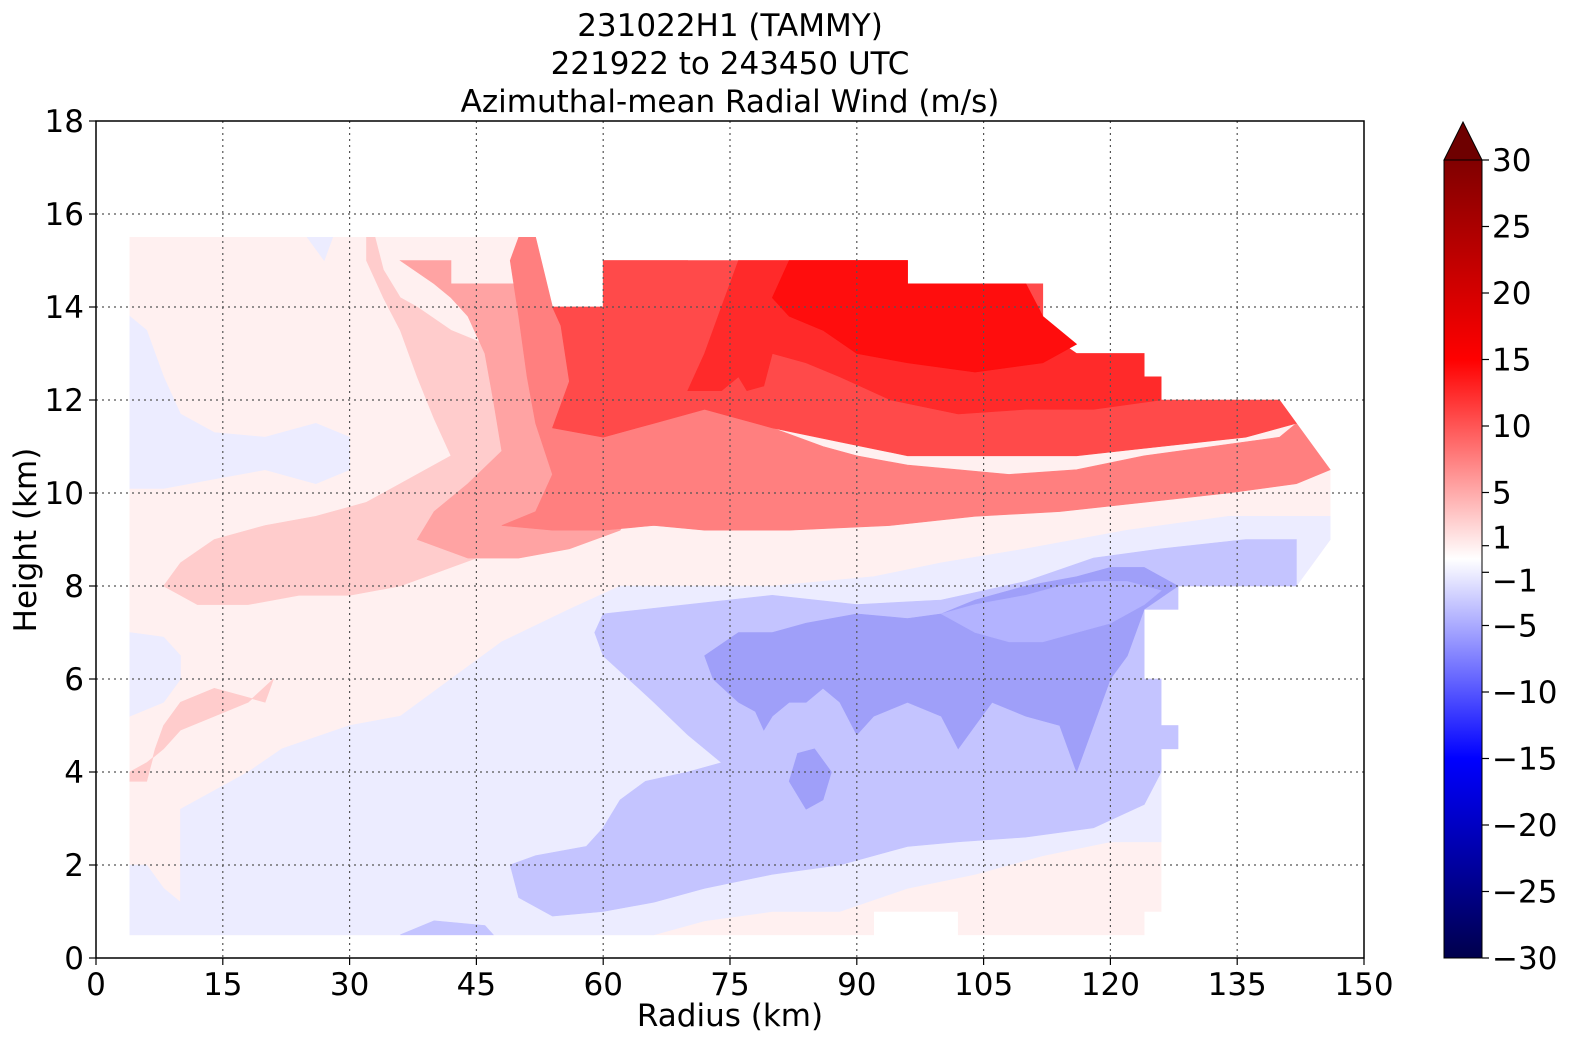 This screenshot has width=1574, height=1045. Describe the element at coordinates (729, 985) in the screenshot. I see `x-tick-label: 75` at that location.